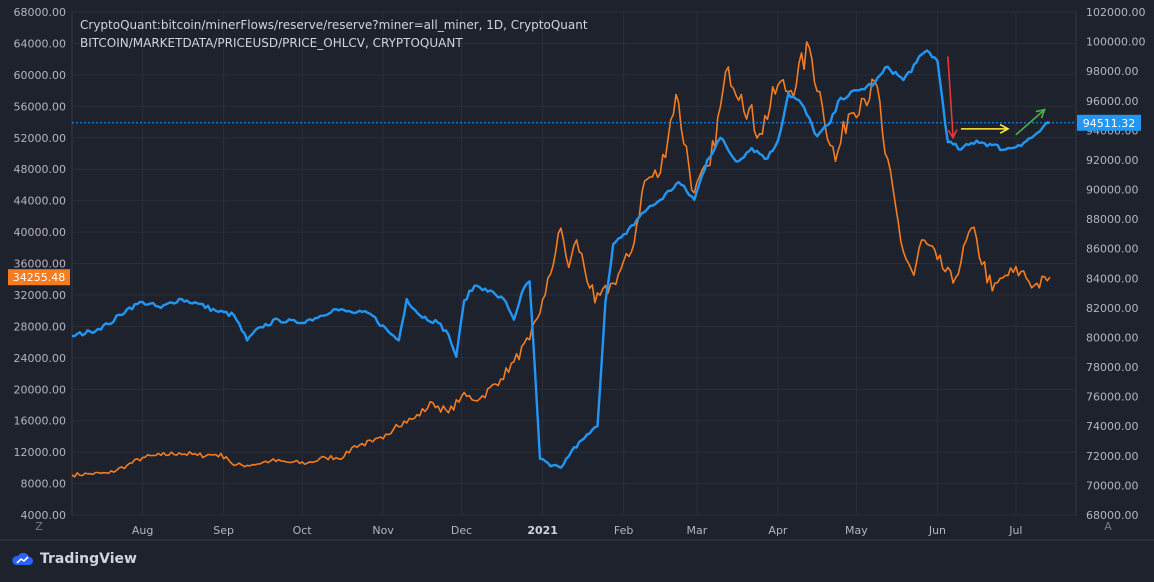  Describe the element at coordinates (1004, 128) in the screenshot. I see `arrow_flat-head` at that location.